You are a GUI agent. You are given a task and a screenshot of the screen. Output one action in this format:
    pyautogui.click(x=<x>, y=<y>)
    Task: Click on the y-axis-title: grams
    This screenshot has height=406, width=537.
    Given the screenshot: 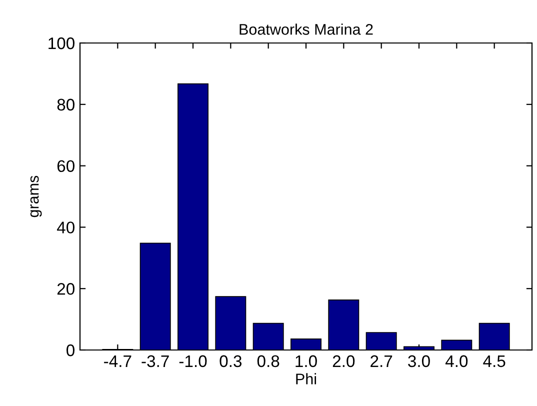 What is the action you would take?
    pyautogui.click(x=36, y=197)
    